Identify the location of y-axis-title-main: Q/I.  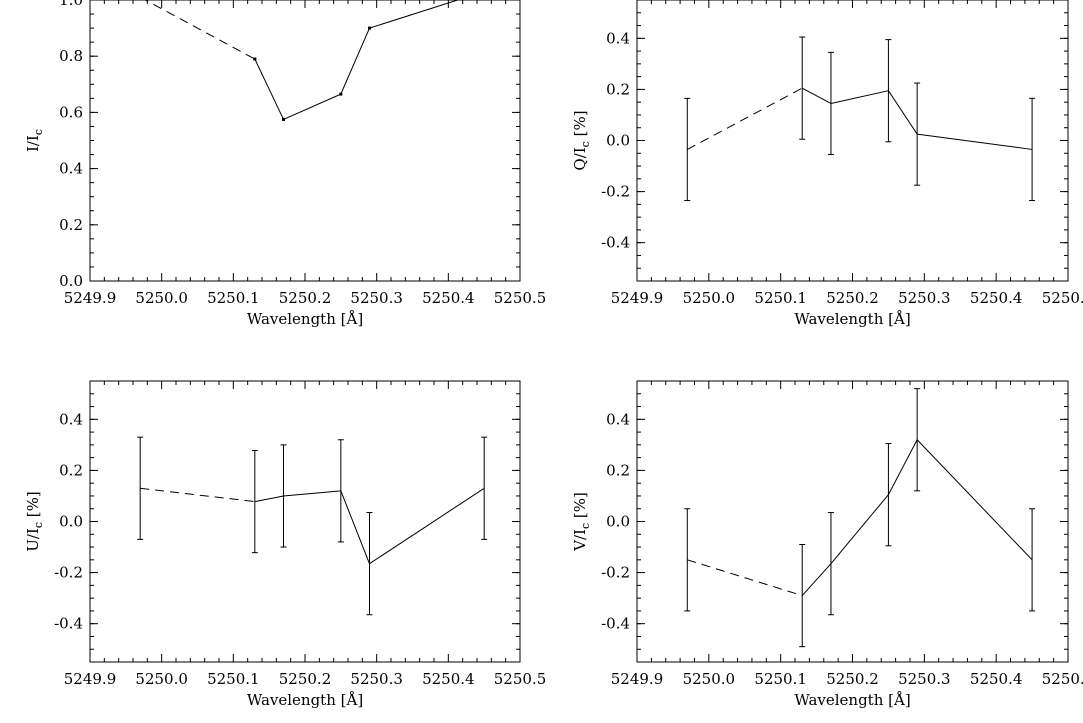
(580, 158).